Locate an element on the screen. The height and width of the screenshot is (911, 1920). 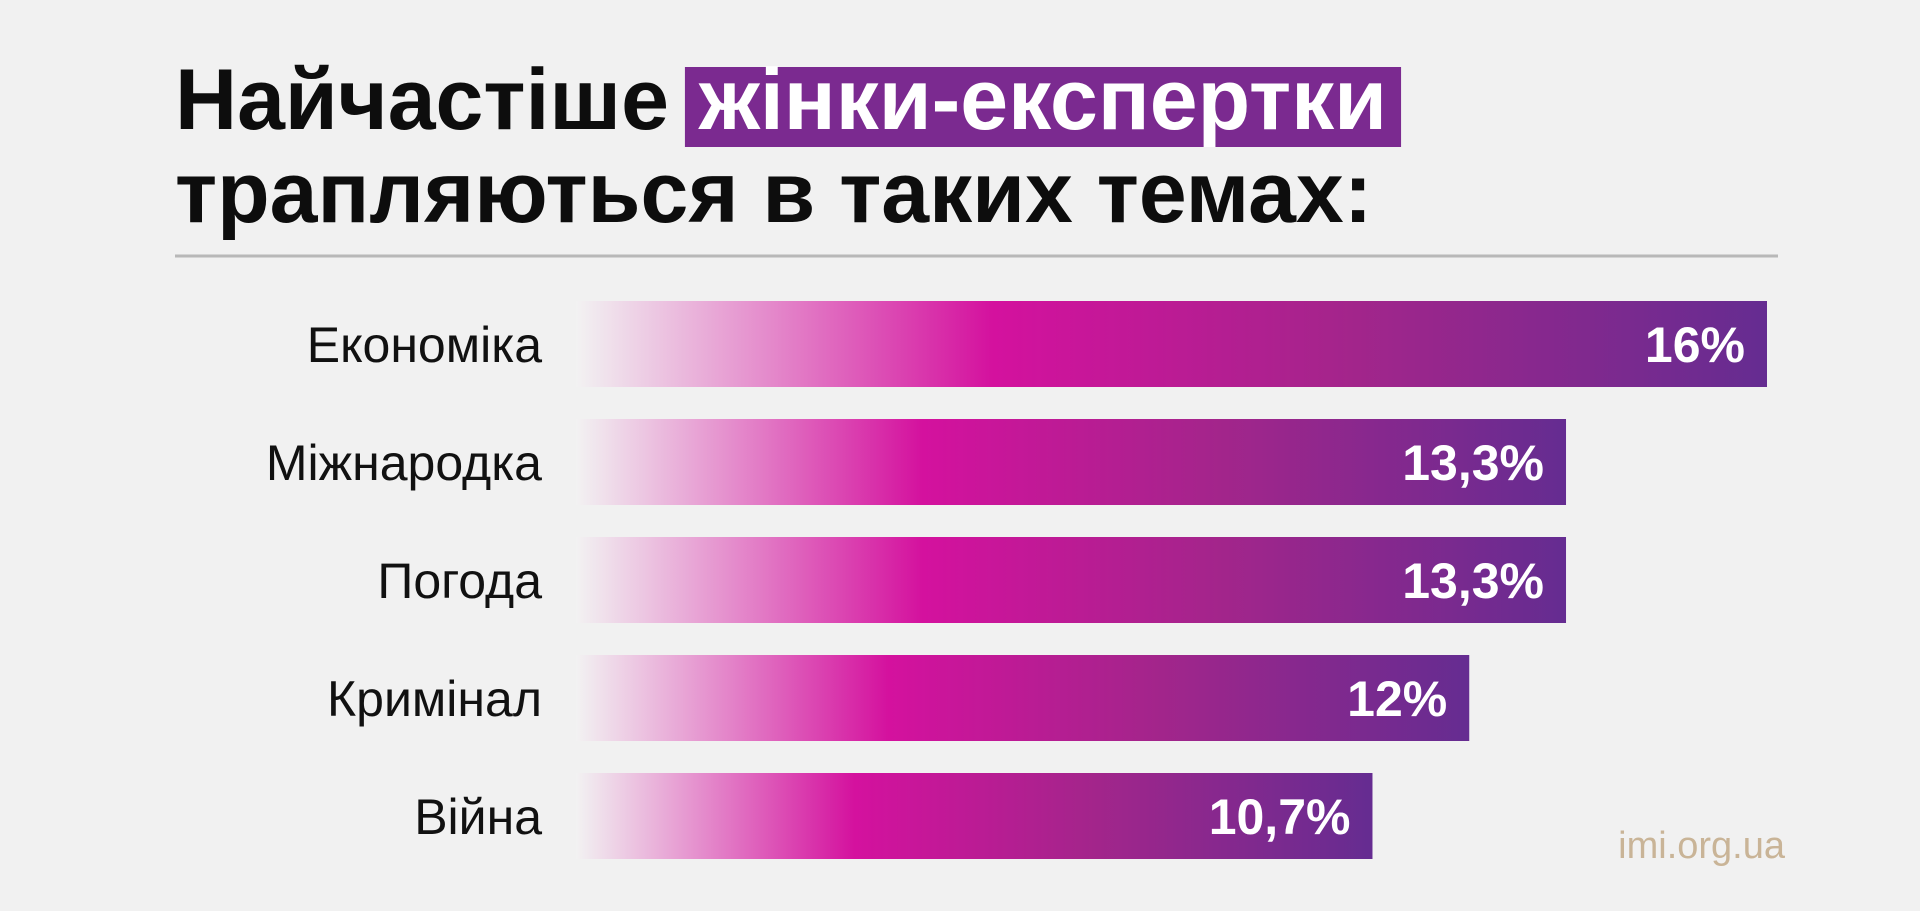
source: imi.org.ua is located at coordinates (1702, 846).